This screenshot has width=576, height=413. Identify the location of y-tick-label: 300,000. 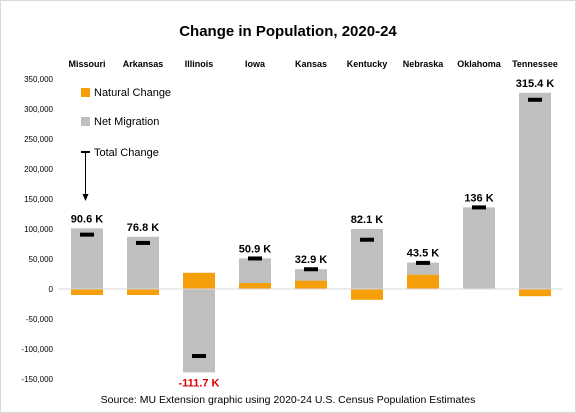
(38, 109).